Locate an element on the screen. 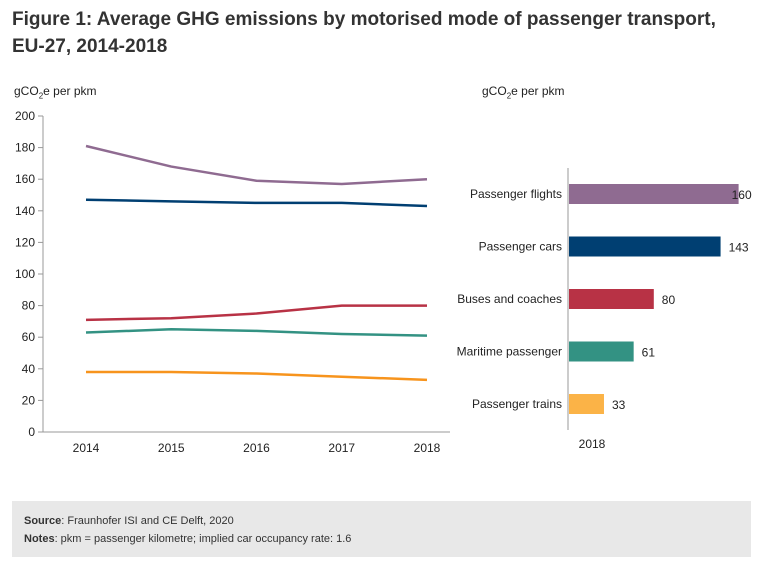 Image resolution: width=768 pixels, height=568 pixels. y-tick-label: 180 is located at coordinates (25, 148).